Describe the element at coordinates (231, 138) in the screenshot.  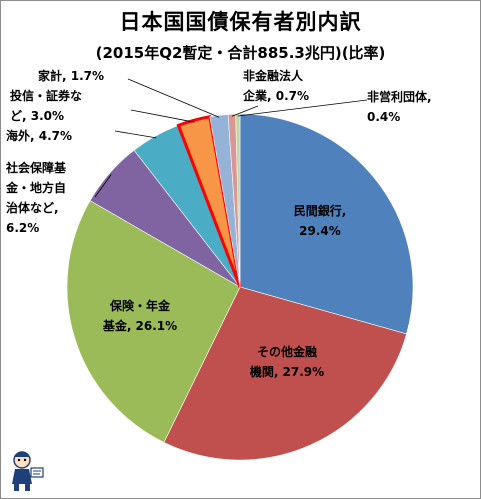
I see `leader-lines` at that location.